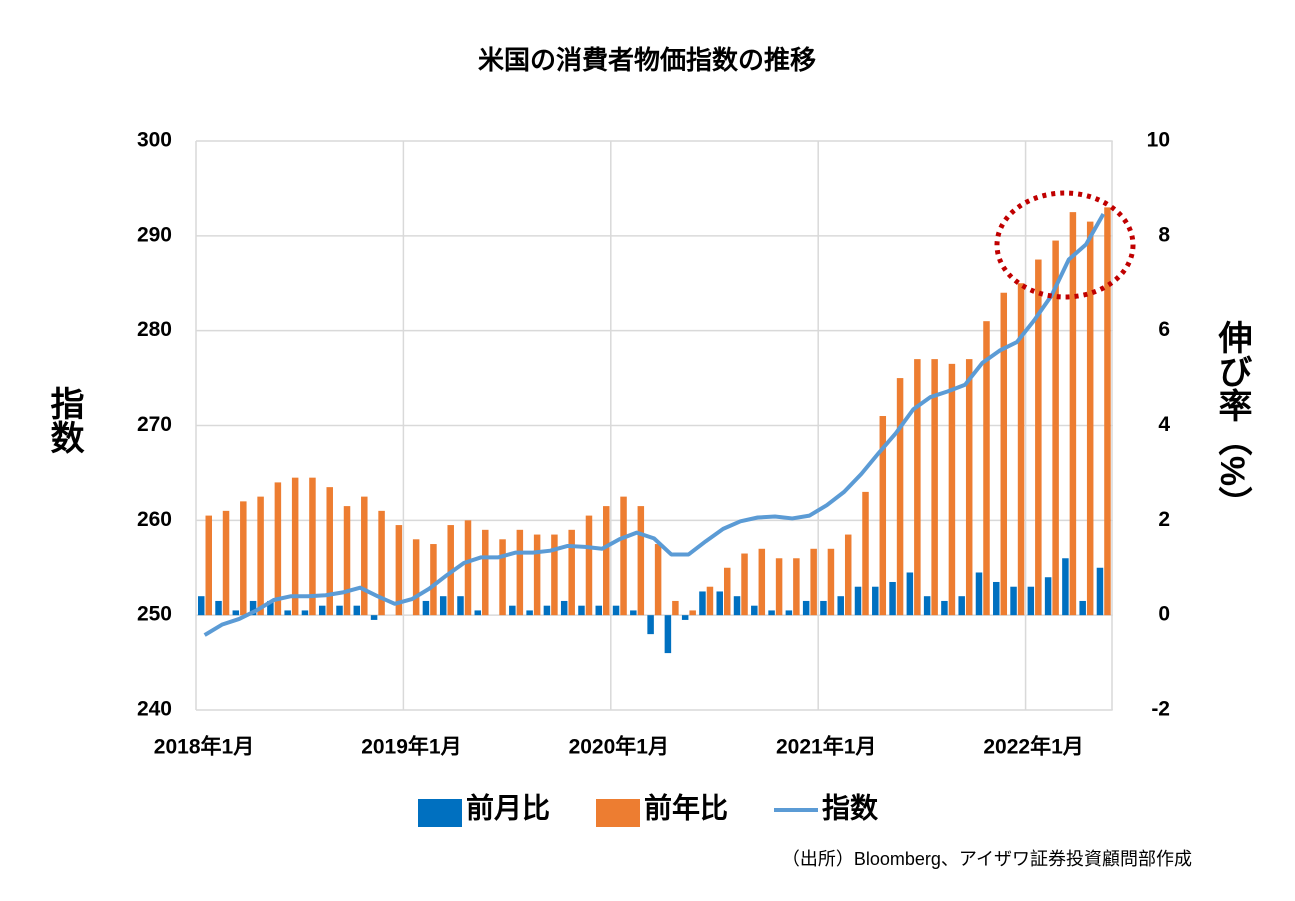  I want to click on highlight-ellipse, so click(1065, 245).